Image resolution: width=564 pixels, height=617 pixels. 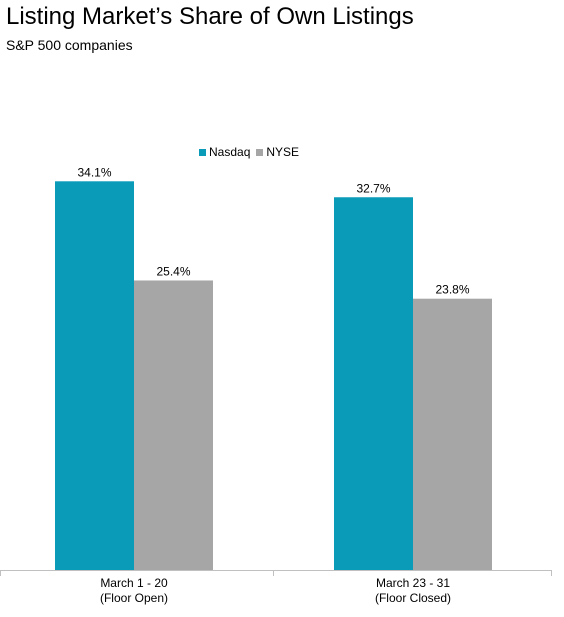 What do you see at coordinates (276, 573) in the screenshot?
I see `x-axis` at bounding box center [276, 573].